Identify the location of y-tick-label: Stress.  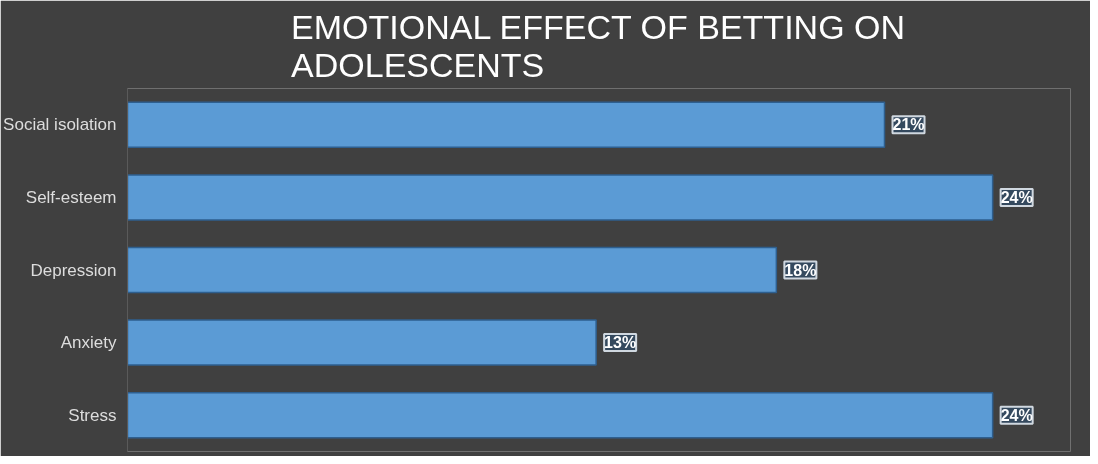
(92, 415).